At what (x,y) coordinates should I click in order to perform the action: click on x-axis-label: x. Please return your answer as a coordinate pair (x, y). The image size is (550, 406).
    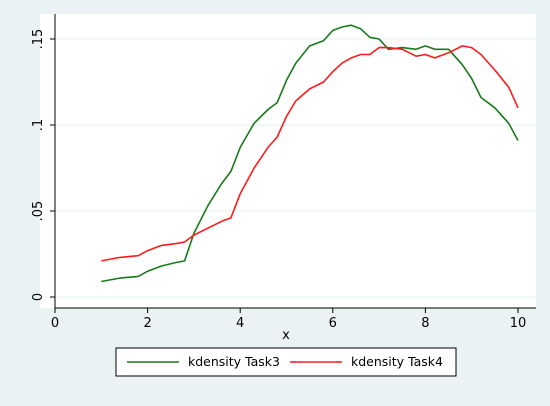
    Looking at the image, I should click on (286, 335).